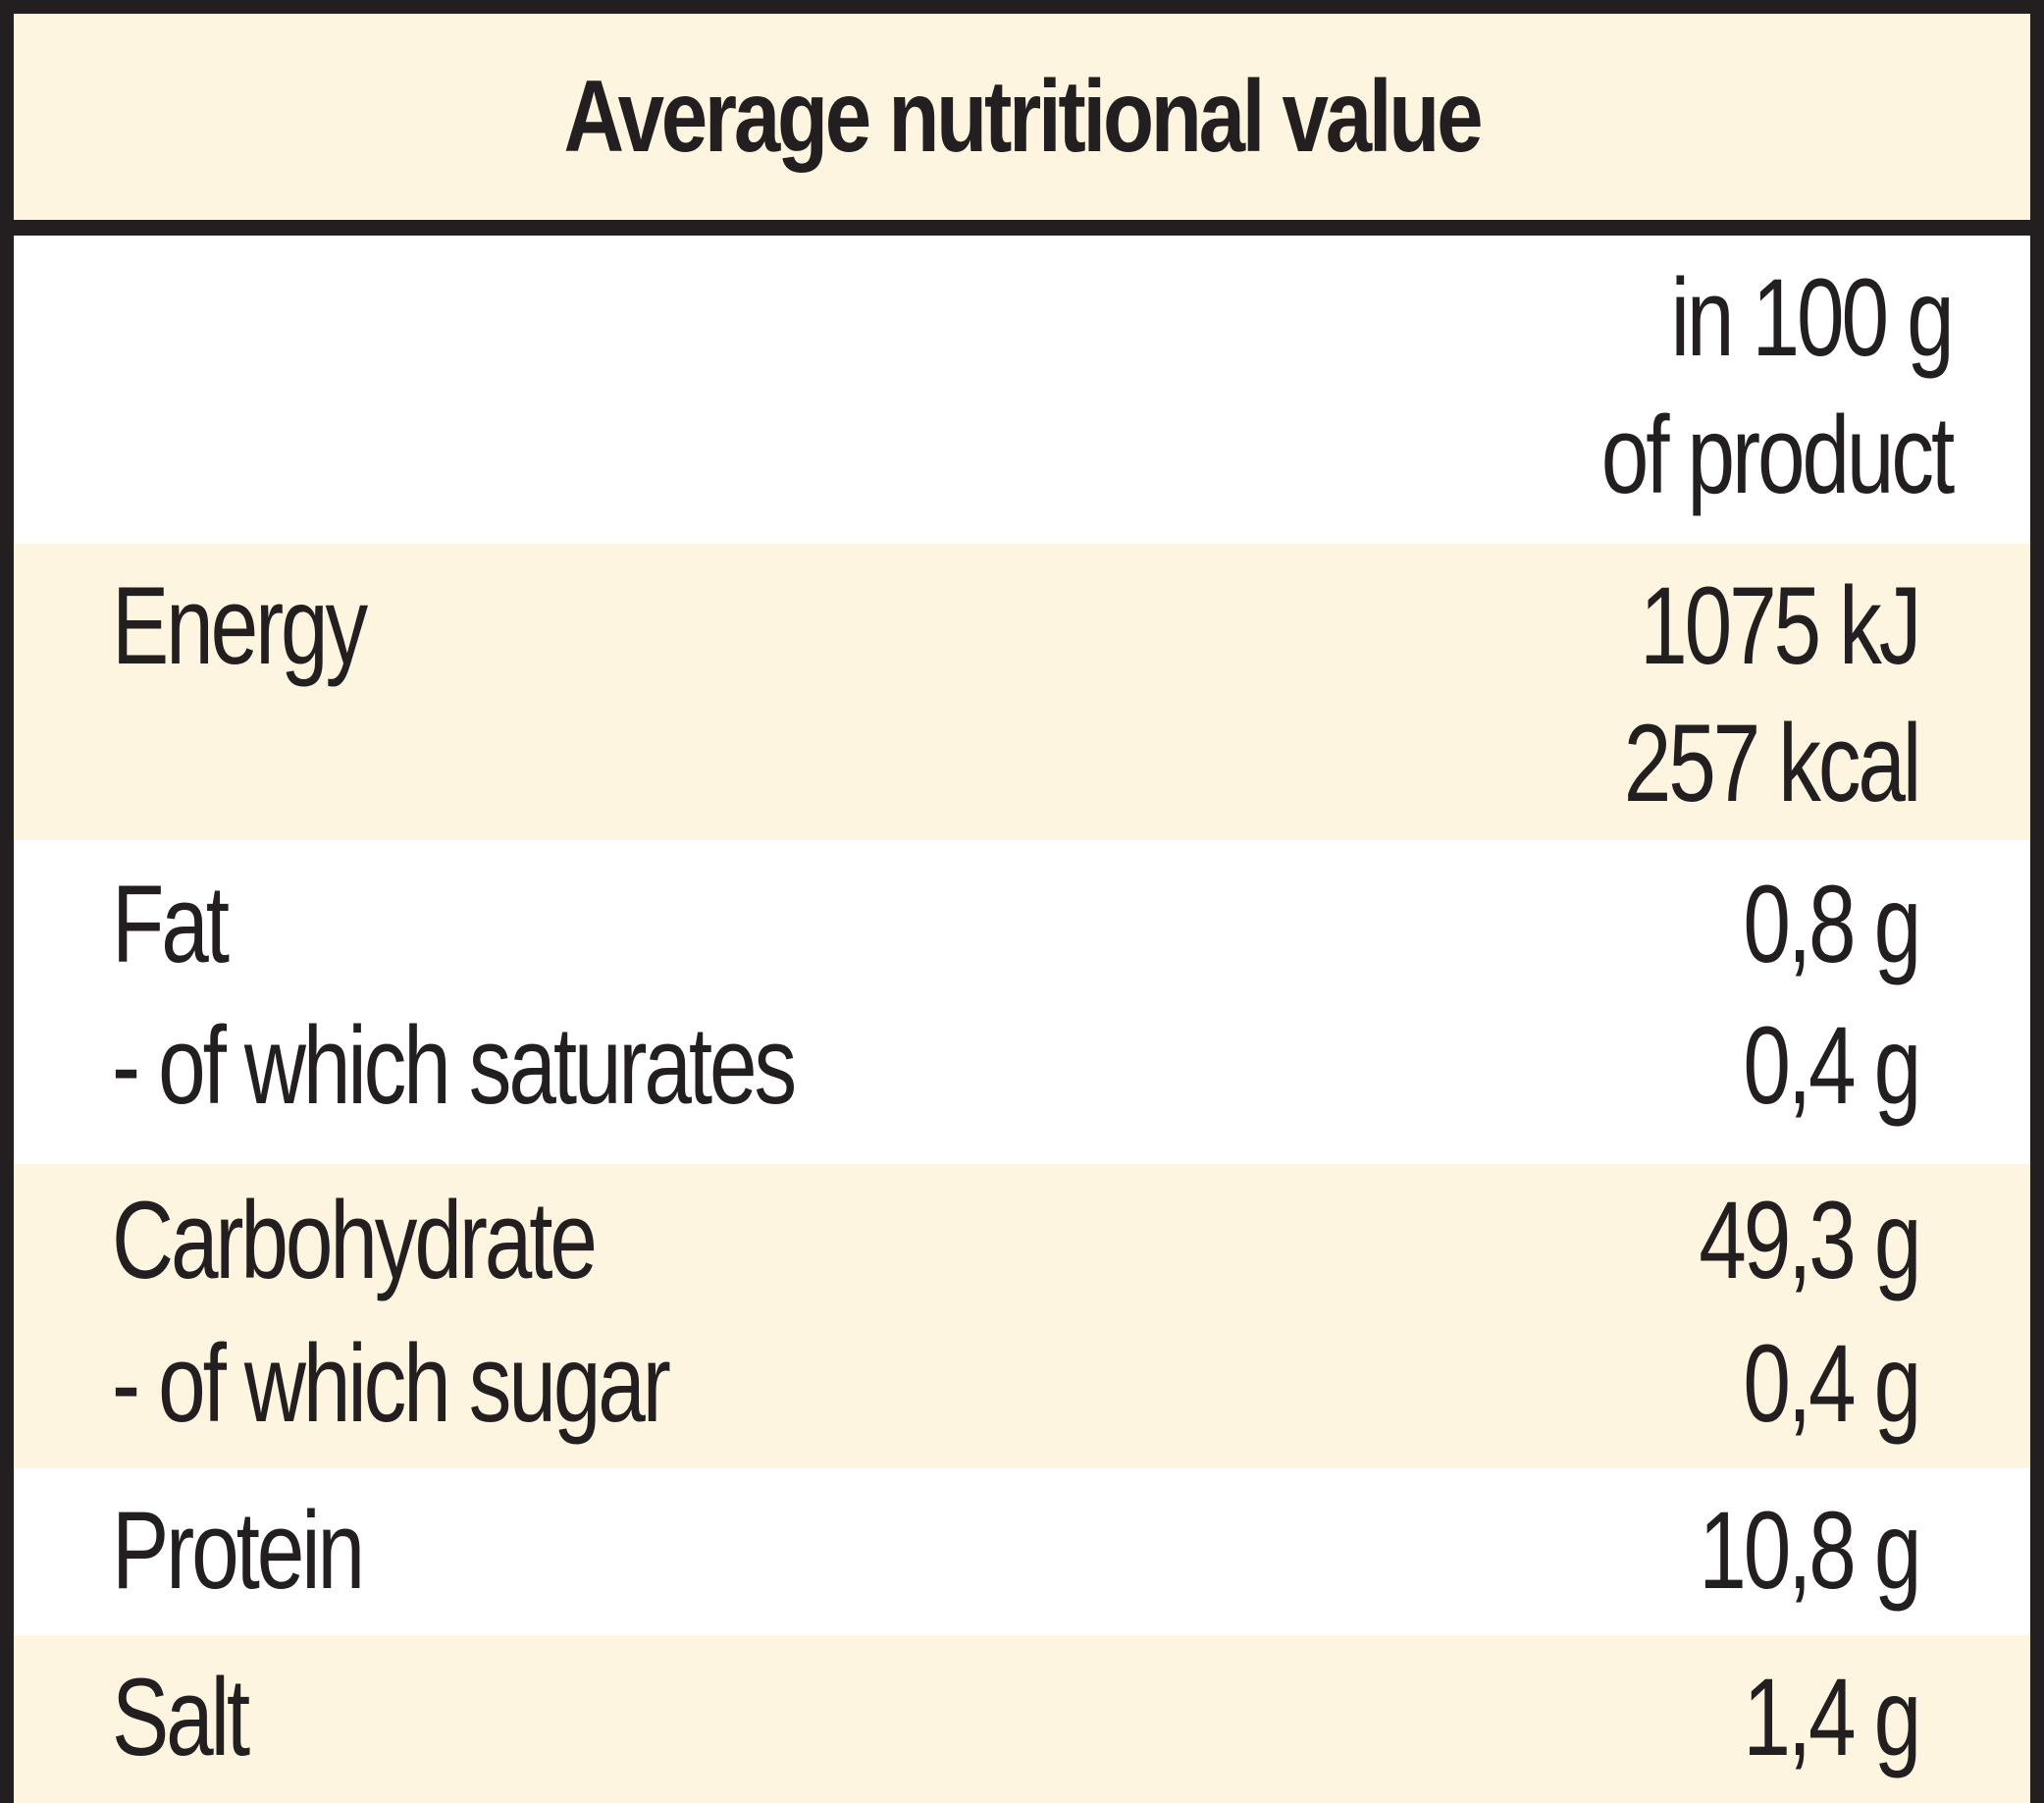 The height and width of the screenshot is (1803, 2044). Describe the element at coordinates (1832, 1717) in the screenshot. I see `nutrient-value-salt: 1,4 g` at that location.